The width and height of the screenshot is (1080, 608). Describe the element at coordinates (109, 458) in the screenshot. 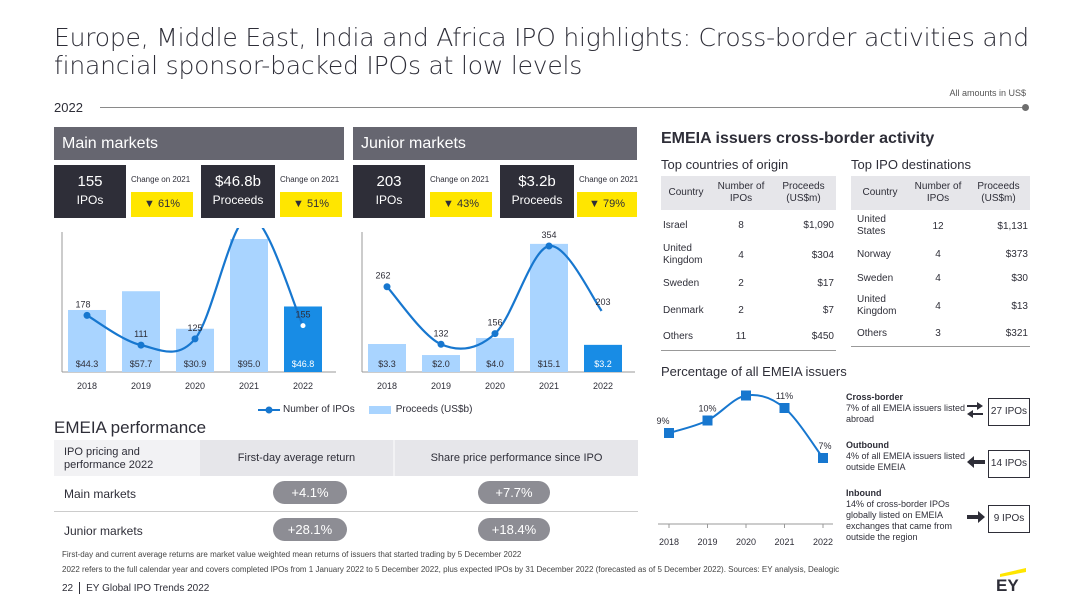

I see `performance-row-header: IPO pricing and performance 2022` at that location.